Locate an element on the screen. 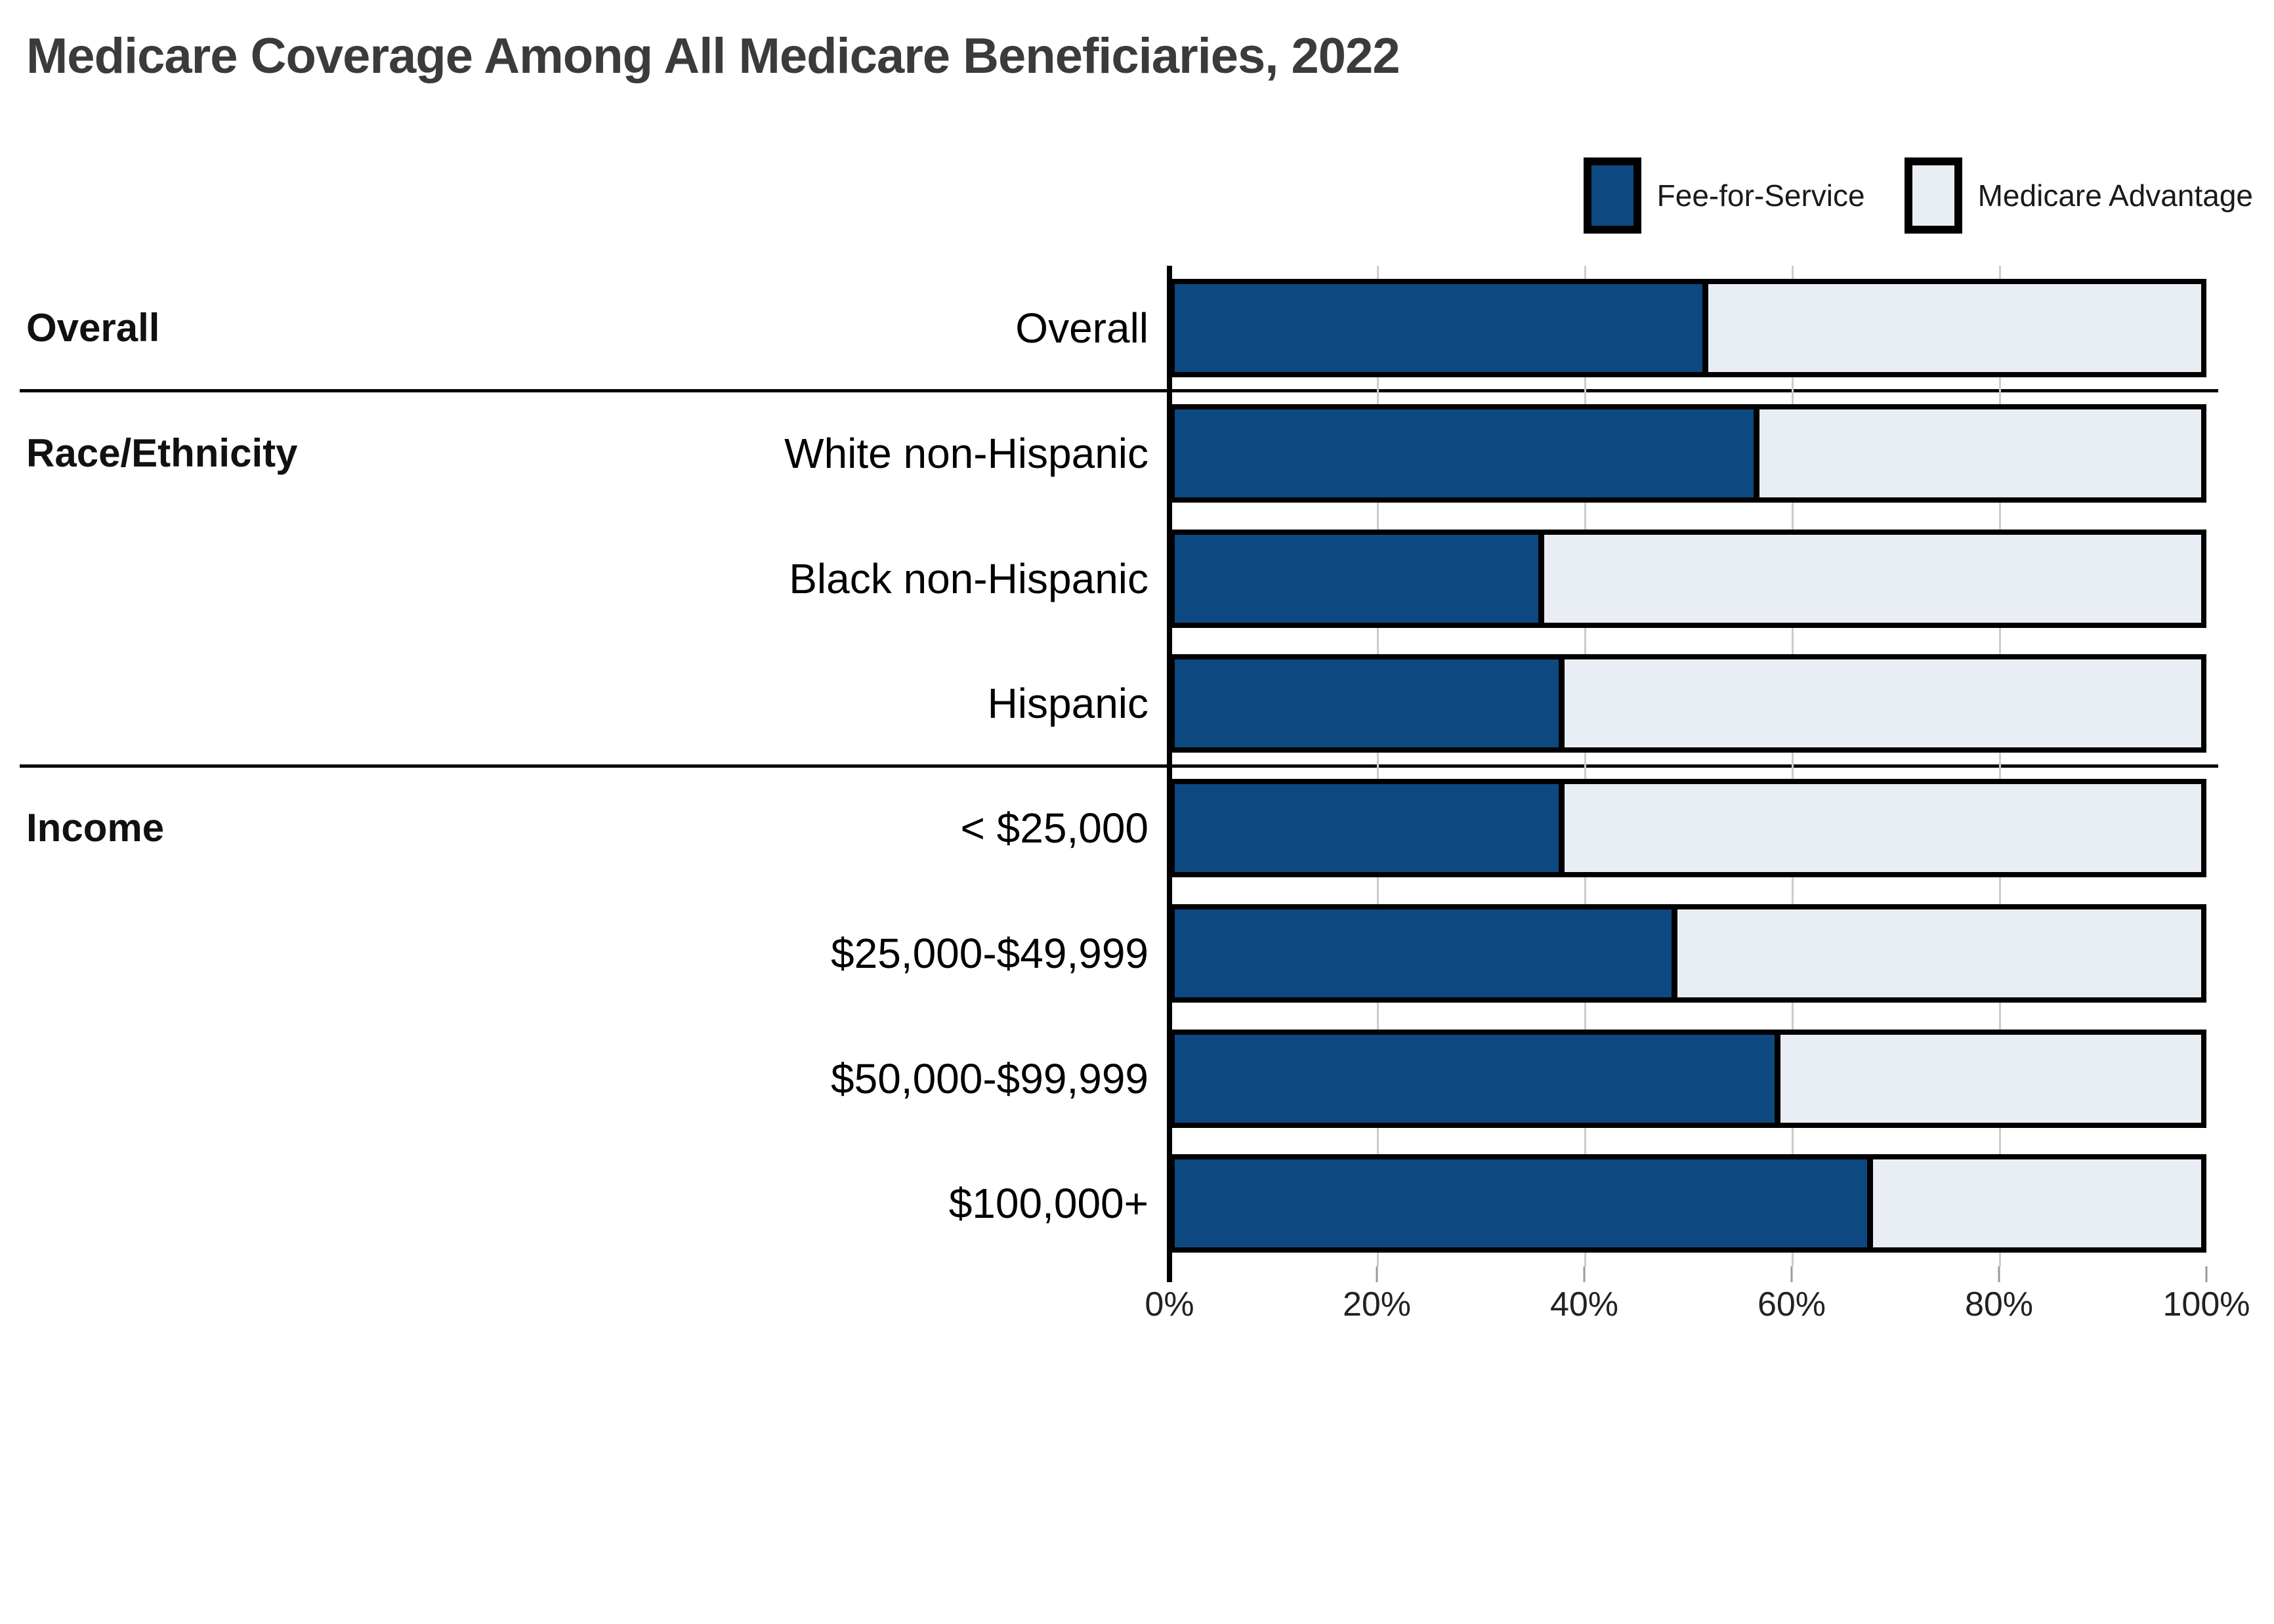  x-tick-label: 60% is located at coordinates (1791, 1304).